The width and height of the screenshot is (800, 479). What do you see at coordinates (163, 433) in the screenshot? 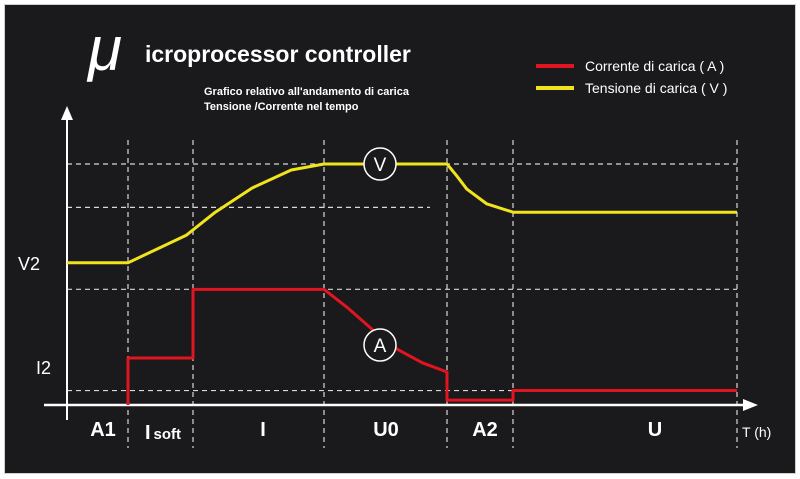
I see `phase-label-isoft: Isoft` at bounding box center [163, 433].